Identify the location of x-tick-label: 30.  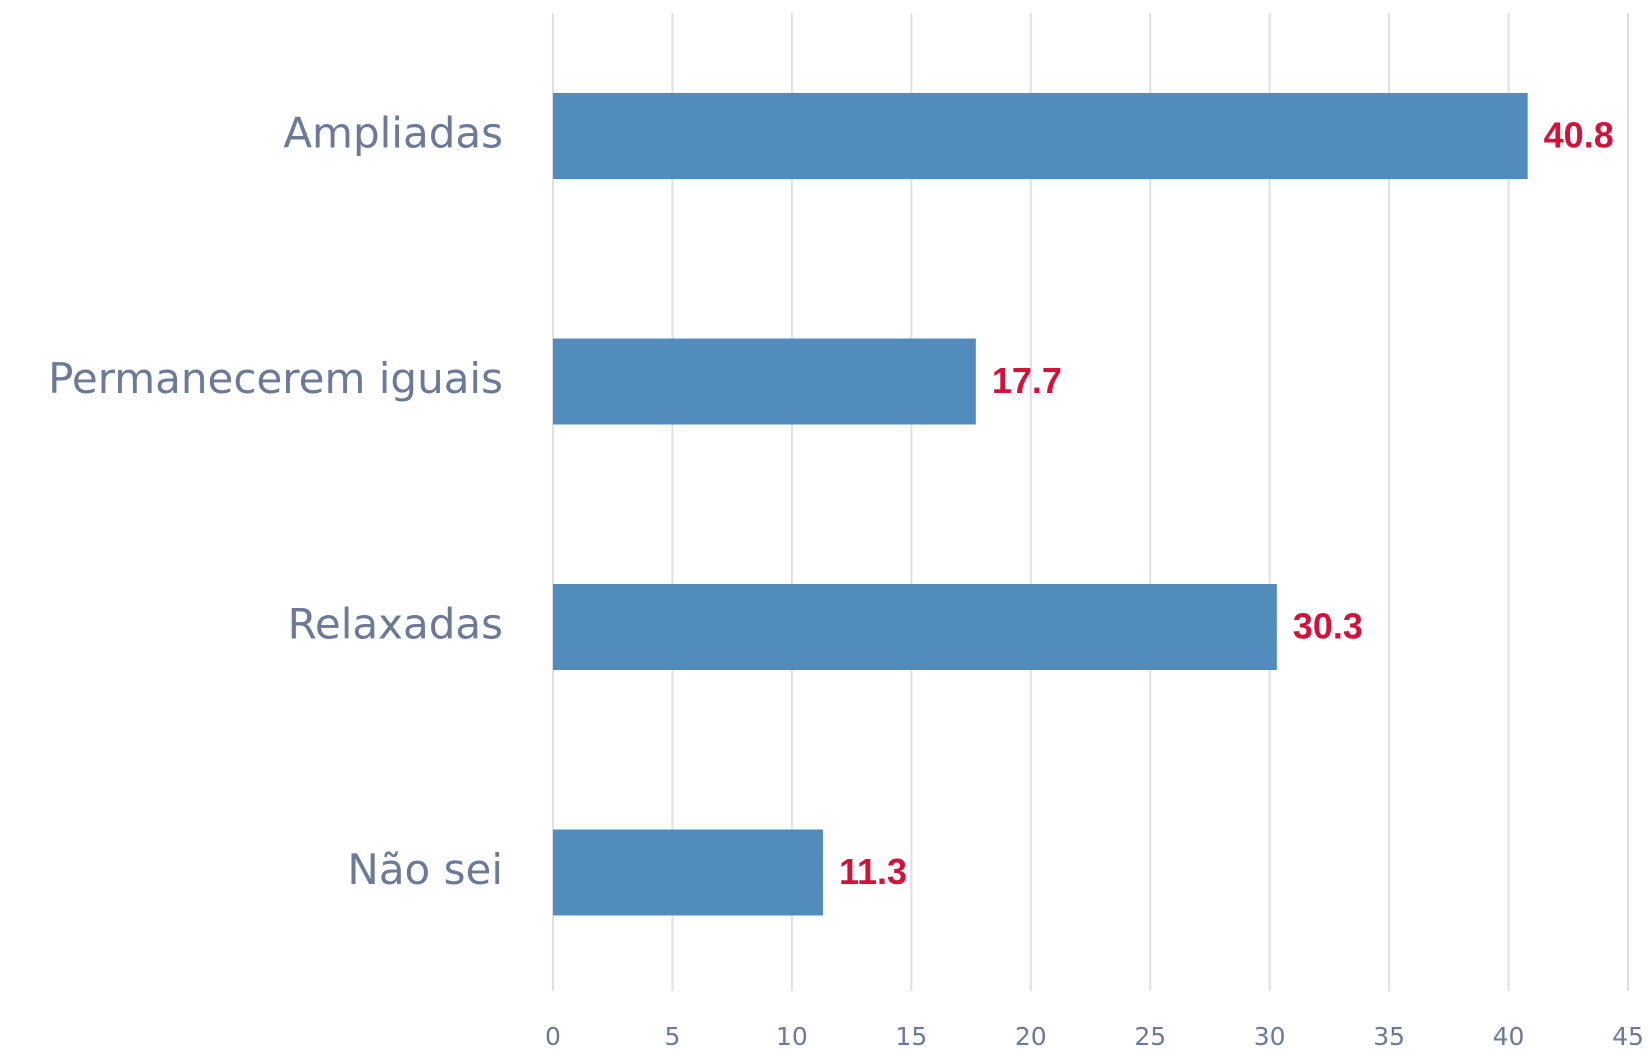
(1270, 1036).